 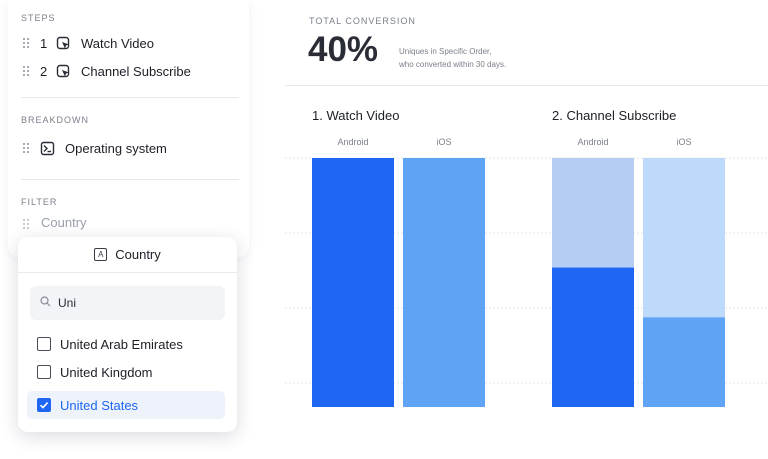 I want to click on country-option: United Arab Emirates, so click(x=126, y=344).